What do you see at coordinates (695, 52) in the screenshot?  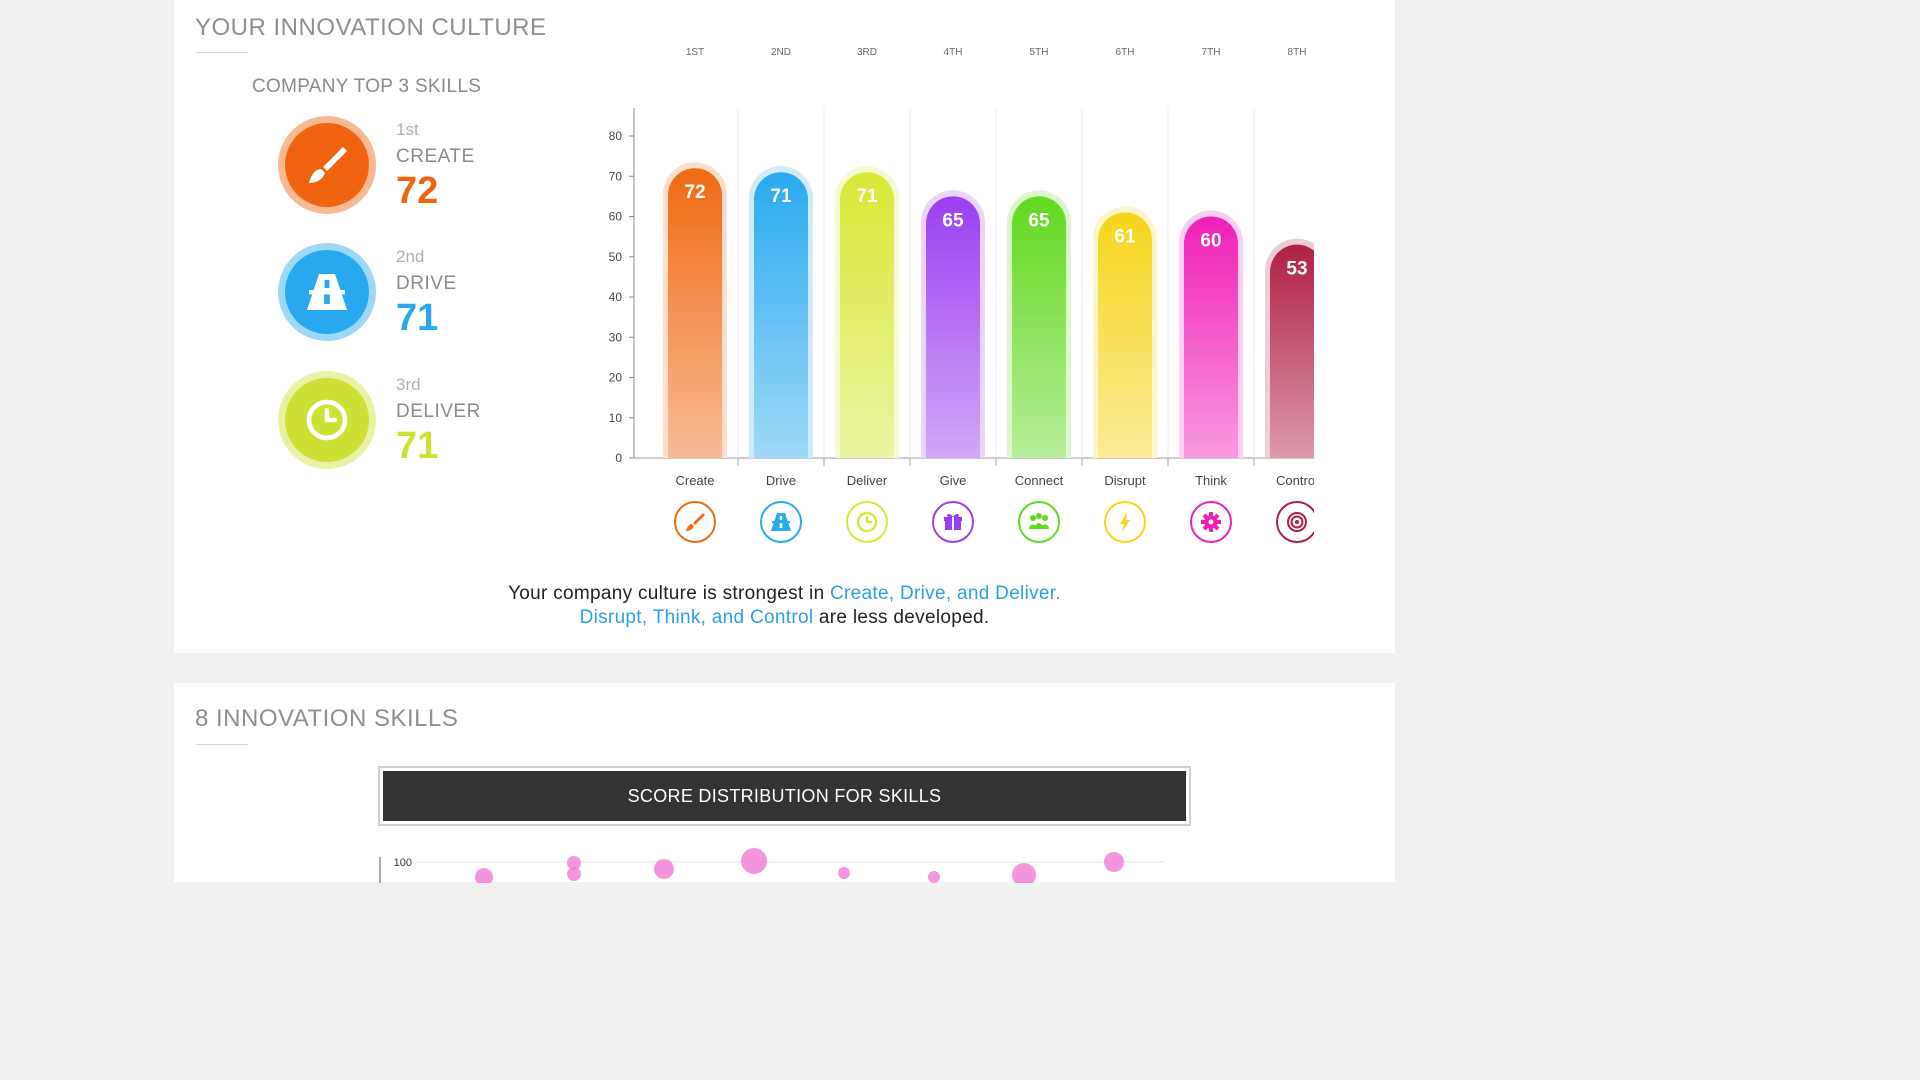 I see `rank-label: 1ST` at bounding box center [695, 52].